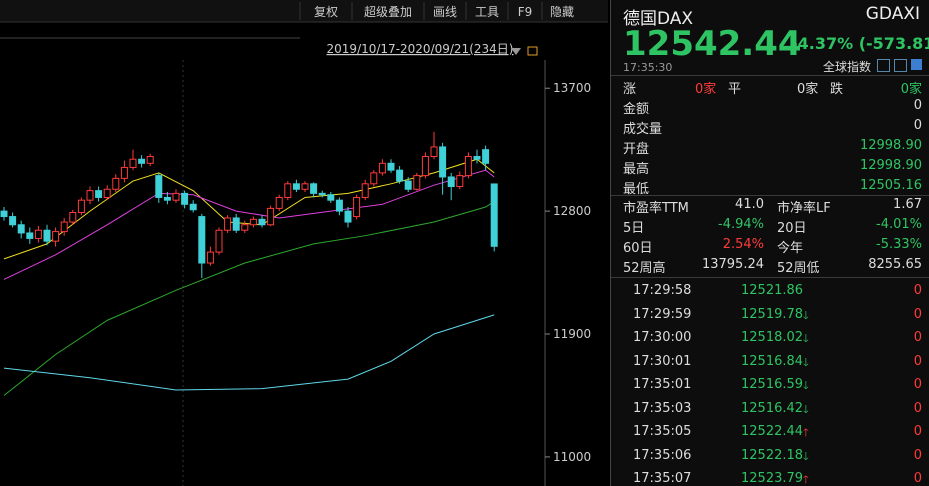  I want to click on ratio-label: 市净率LF, so click(804, 208).